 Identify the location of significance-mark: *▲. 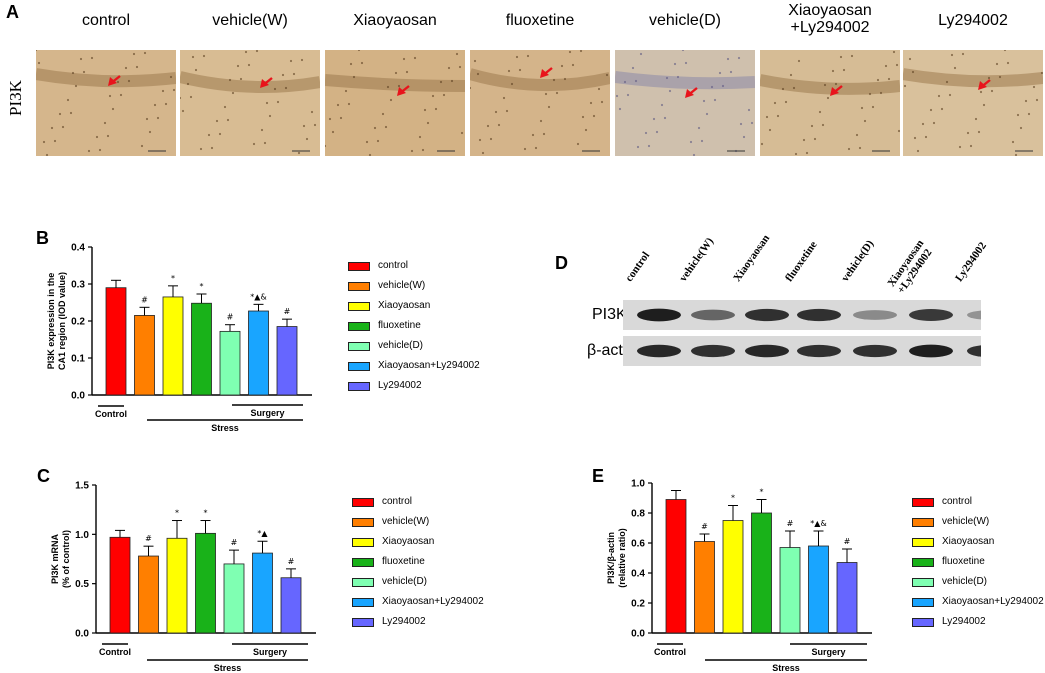
(262, 533).